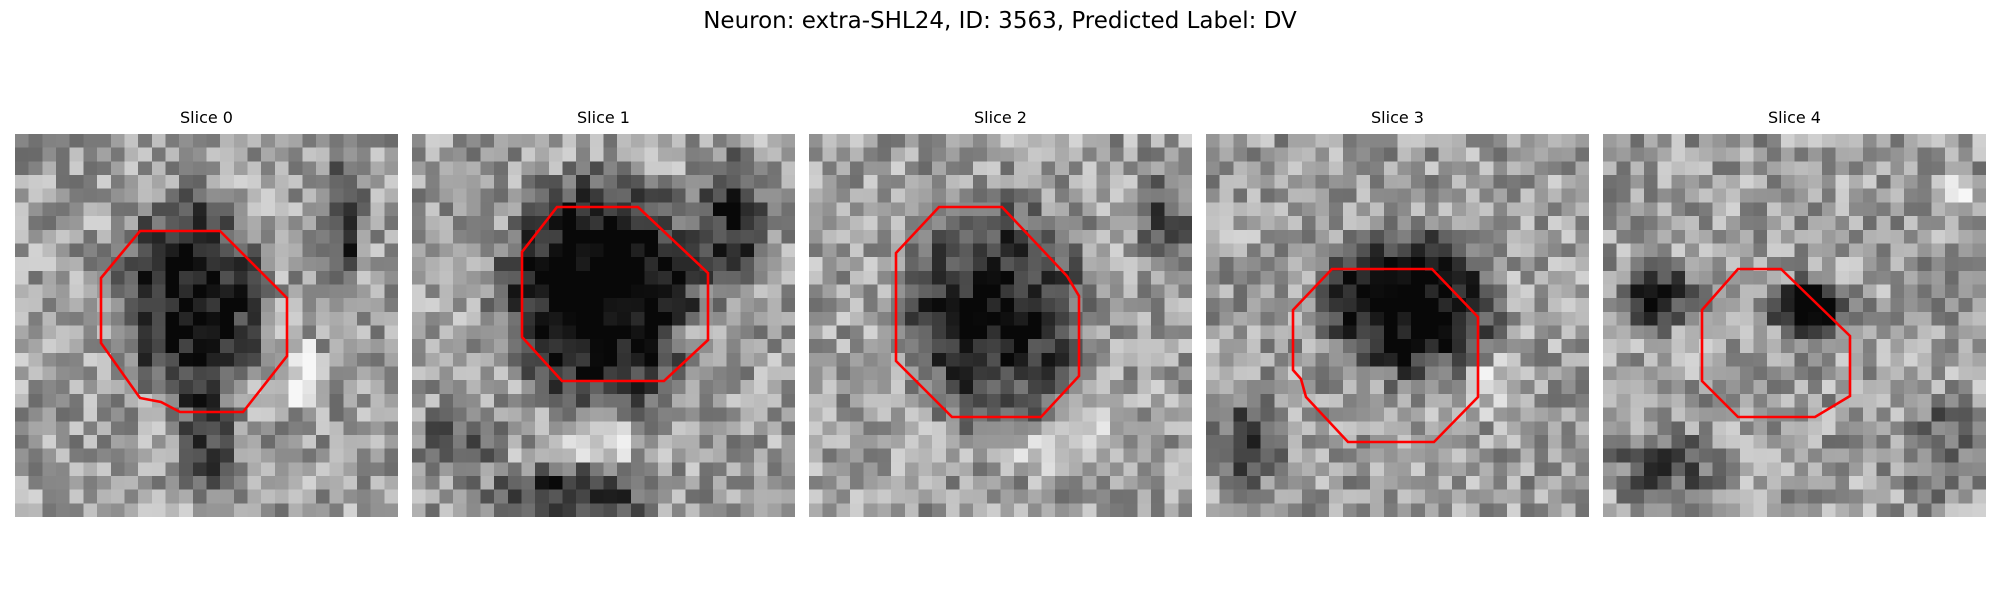 This screenshot has height=600, width=2000. What do you see at coordinates (206, 117) in the screenshot?
I see `slice-title: Slice 0` at bounding box center [206, 117].